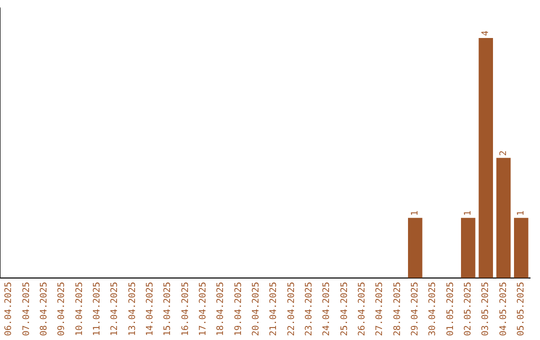 This screenshot has height=340, width=540. What do you see at coordinates (451, 309) in the screenshot?
I see `x-tick-label: 01.05.2025` at bounding box center [451, 309].